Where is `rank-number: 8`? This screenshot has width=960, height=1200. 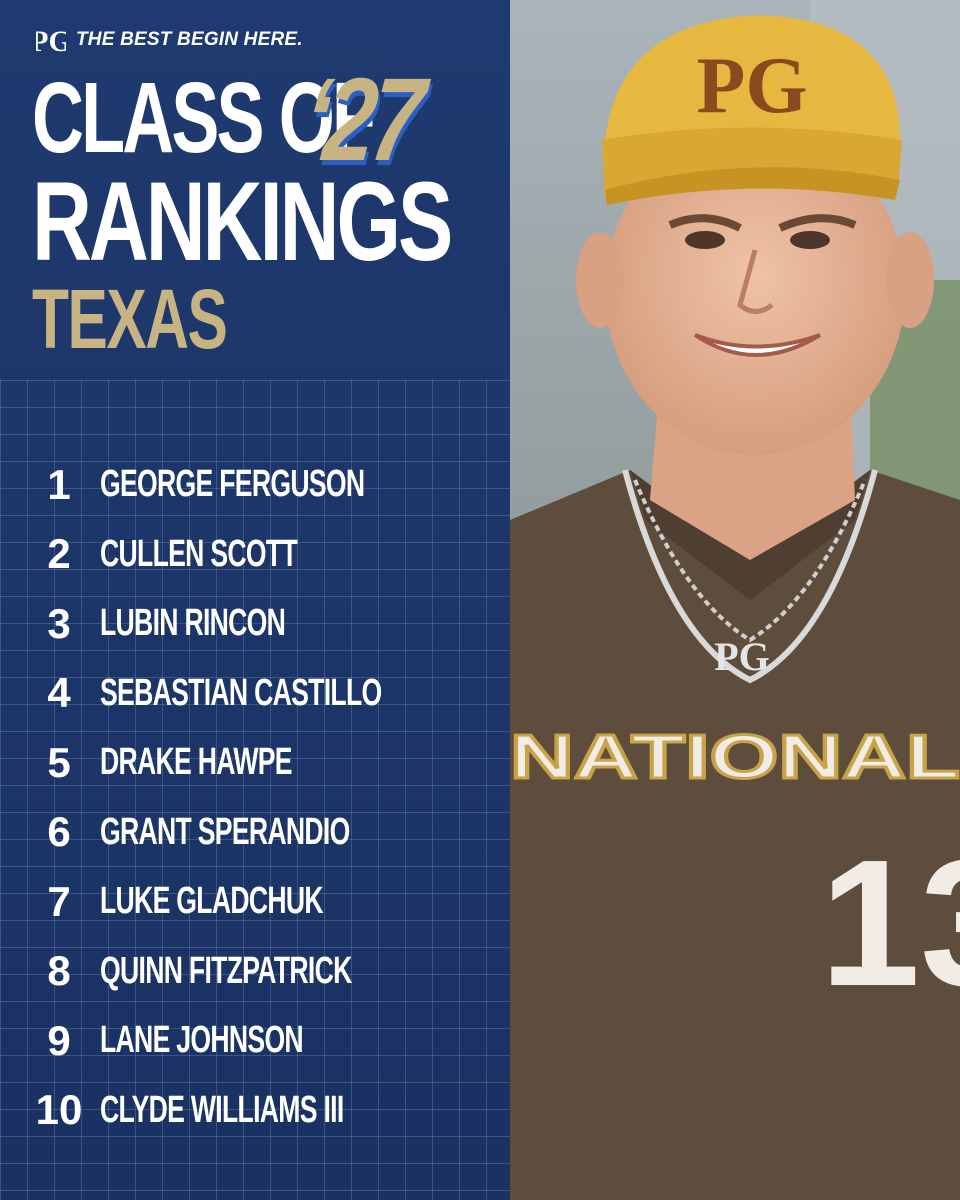 rank-number: 8 is located at coordinates (59, 971).